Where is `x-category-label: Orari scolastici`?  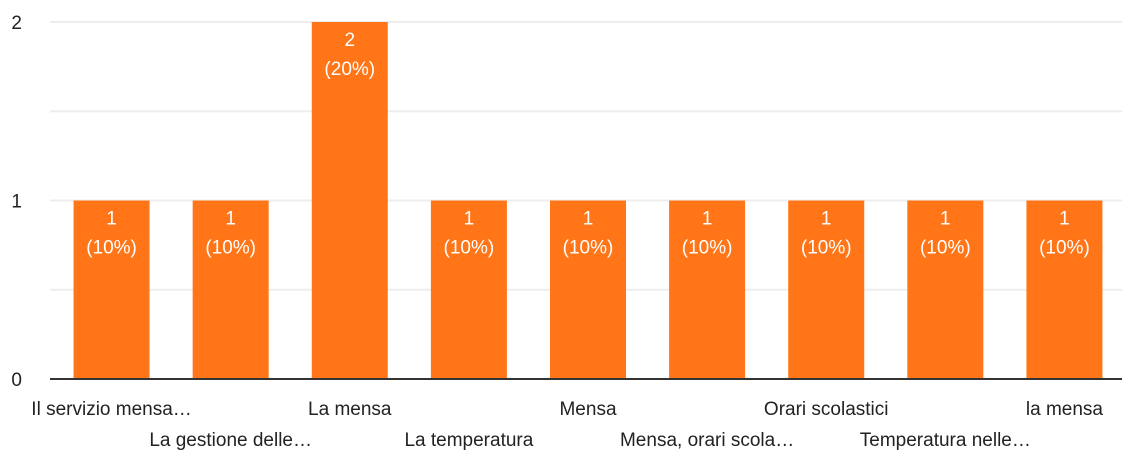 x-category-label: Orari scolastici is located at coordinates (826, 409).